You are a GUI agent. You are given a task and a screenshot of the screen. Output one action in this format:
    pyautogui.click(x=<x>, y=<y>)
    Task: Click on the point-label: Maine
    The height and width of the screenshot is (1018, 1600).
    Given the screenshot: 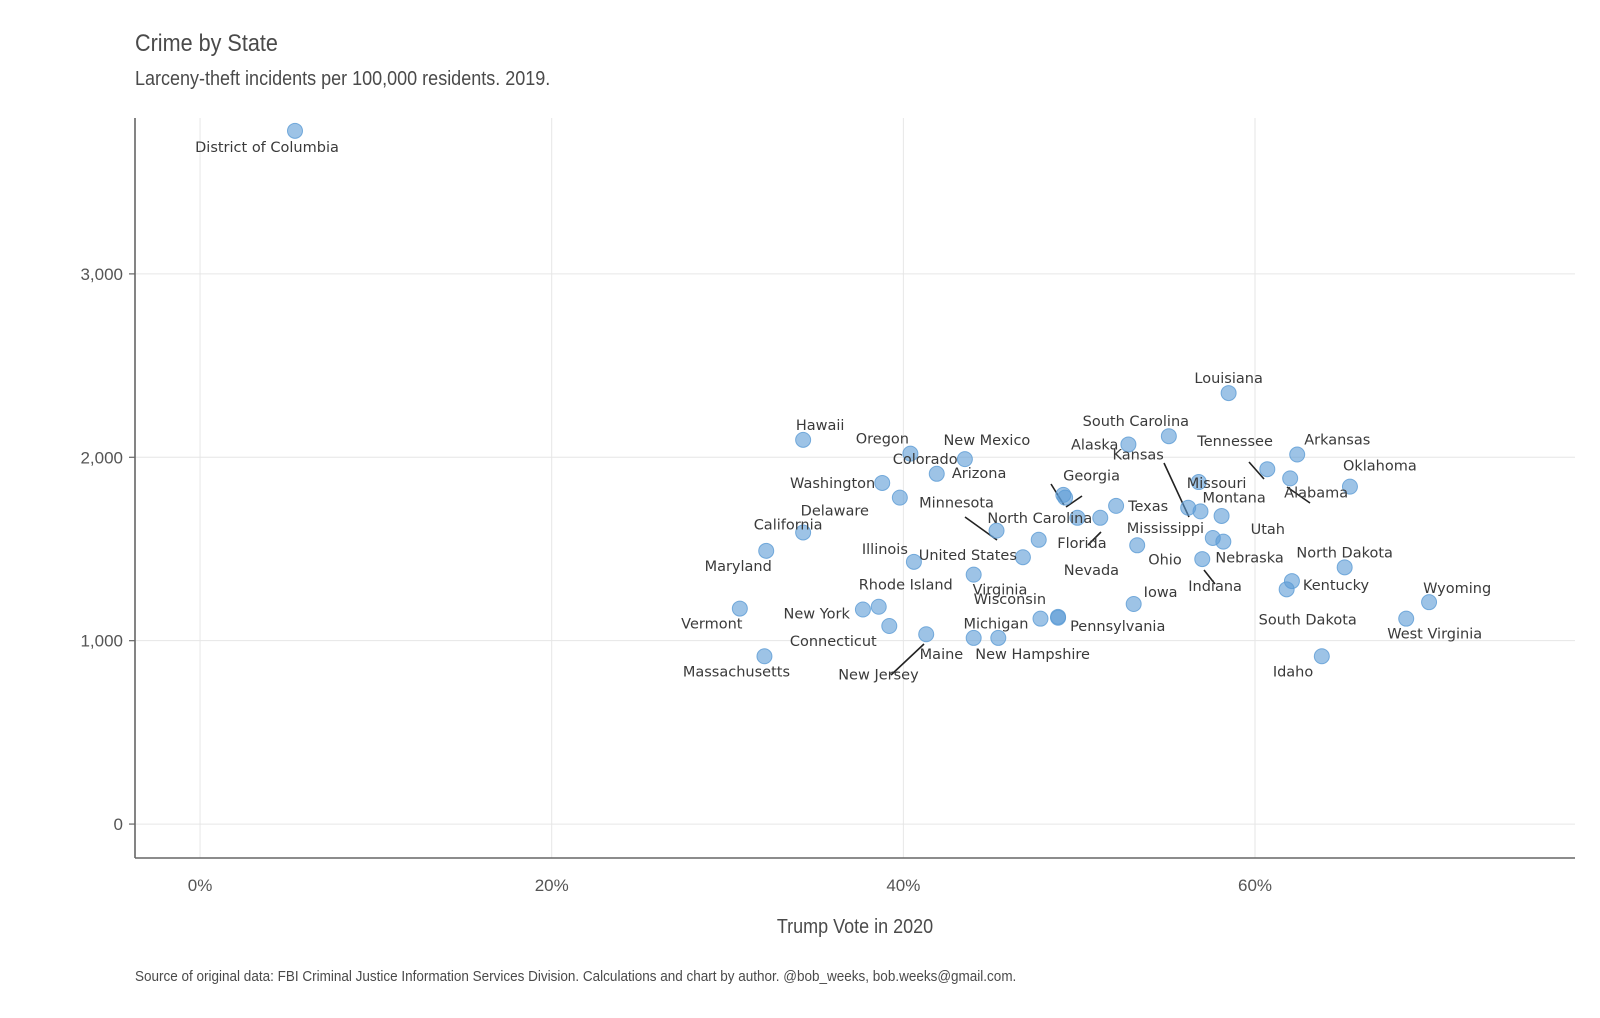 What is the action you would take?
    pyautogui.click(x=942, y=655)
    